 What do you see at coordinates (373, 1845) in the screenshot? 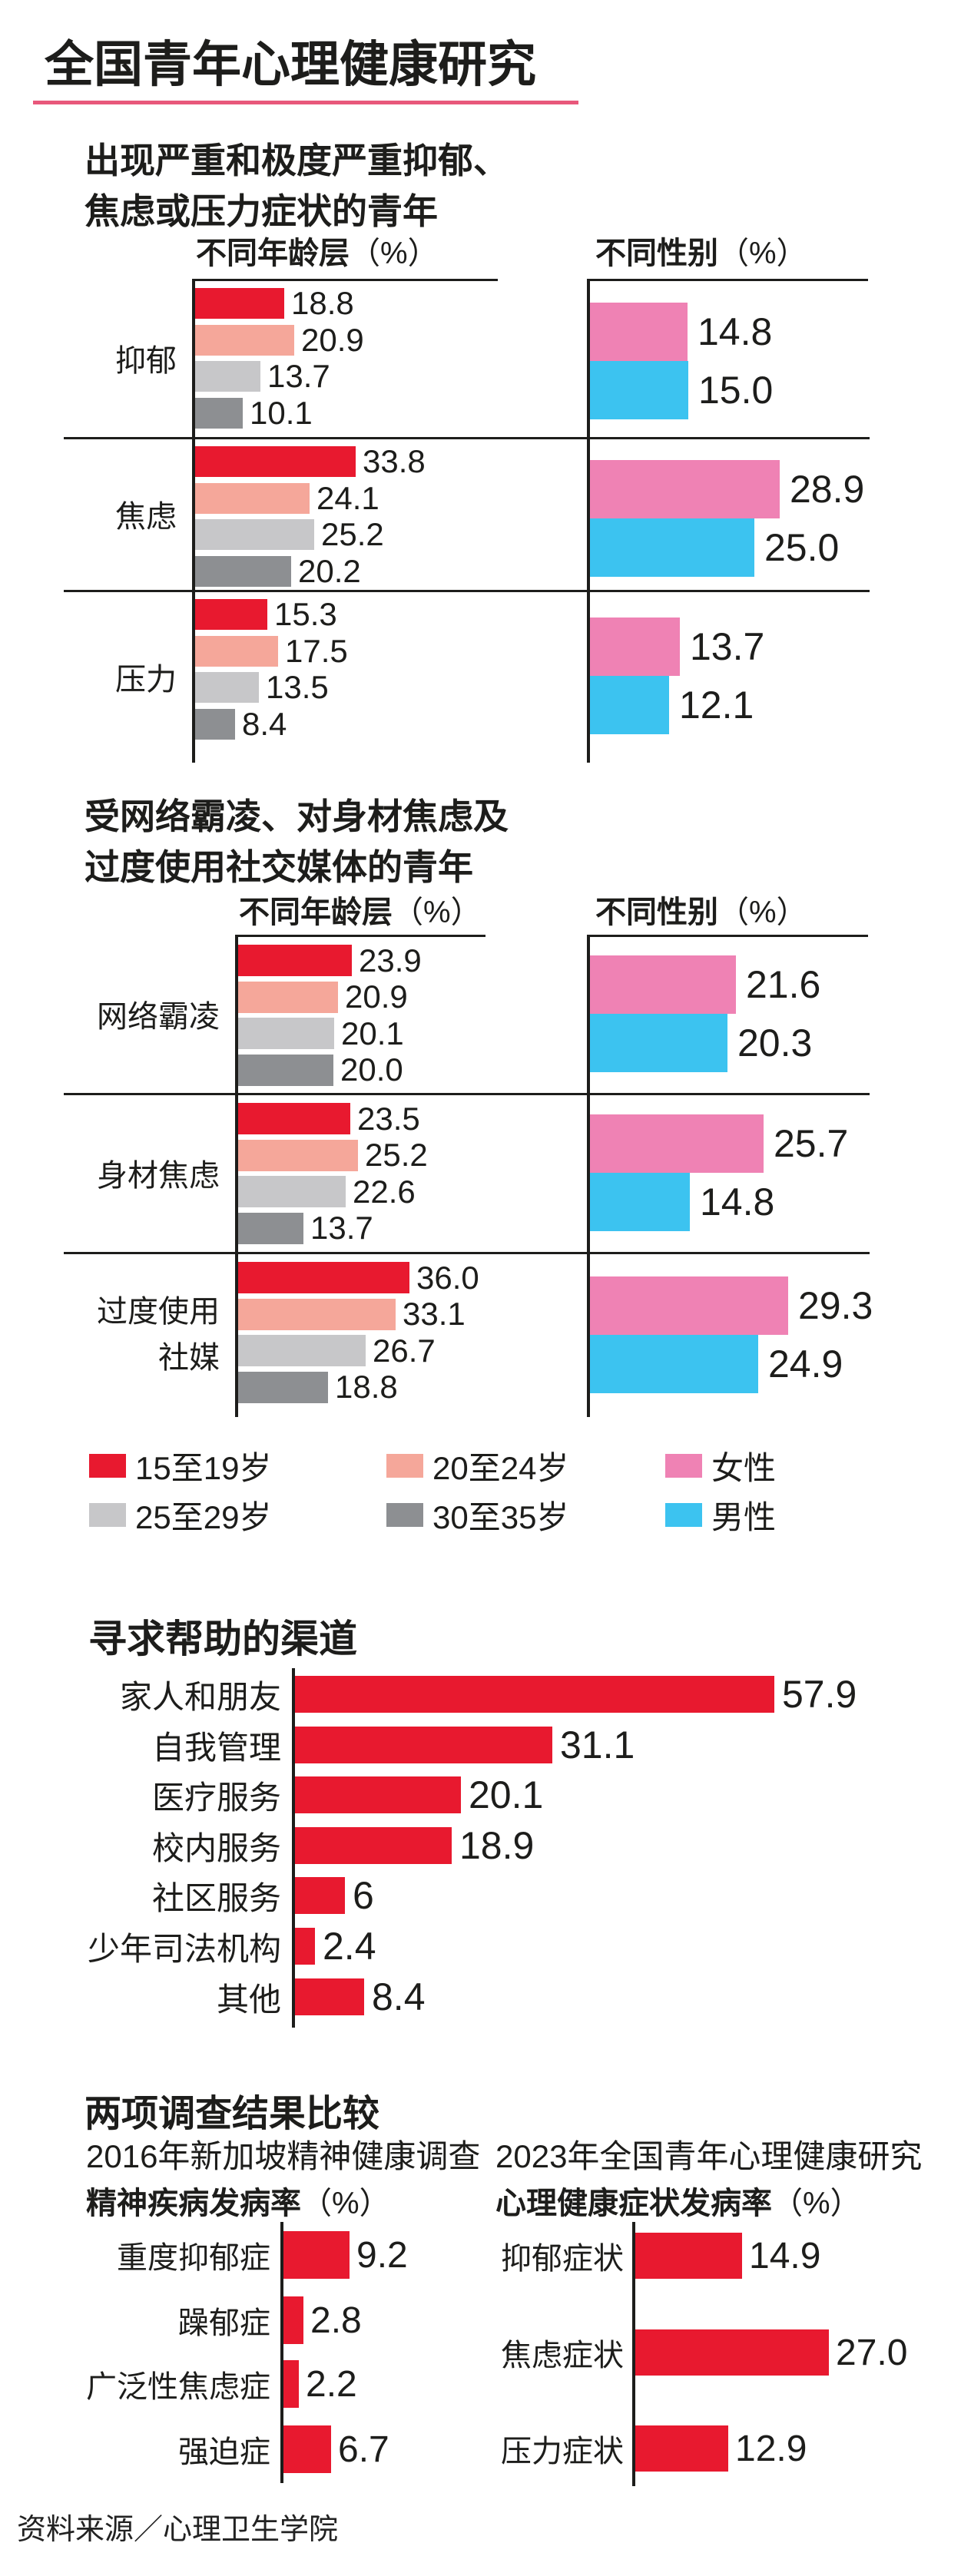
I see `help-bar-校内服务` at bounding box center [373, 1845].